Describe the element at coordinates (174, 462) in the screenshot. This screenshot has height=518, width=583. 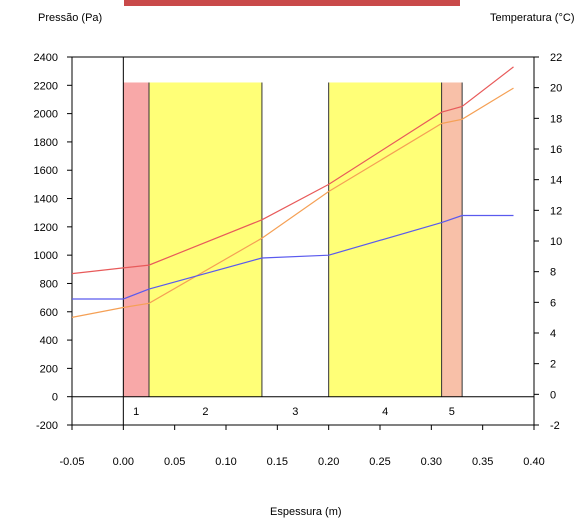
I see `x-tick-label: 0.05` at that location.